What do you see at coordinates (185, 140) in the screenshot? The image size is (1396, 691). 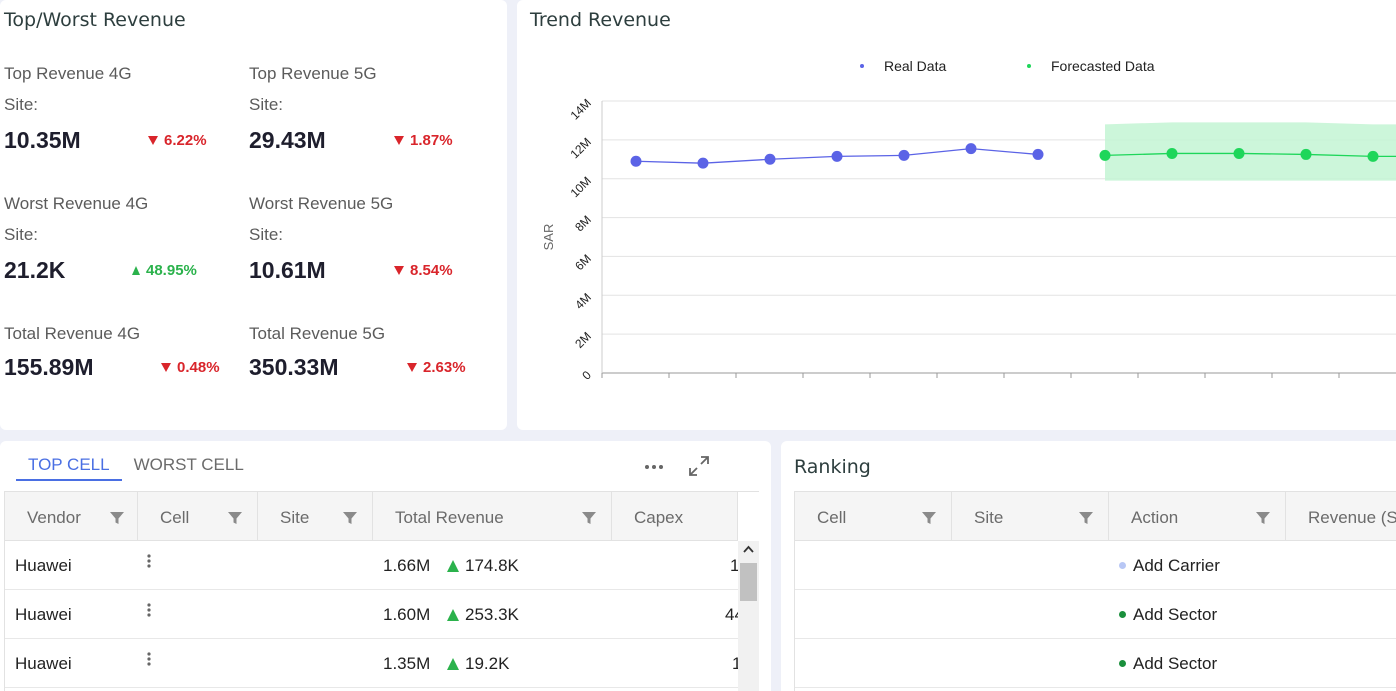 I see `kpi-delta-value: 6.22%` at bounding box center [185, 140].